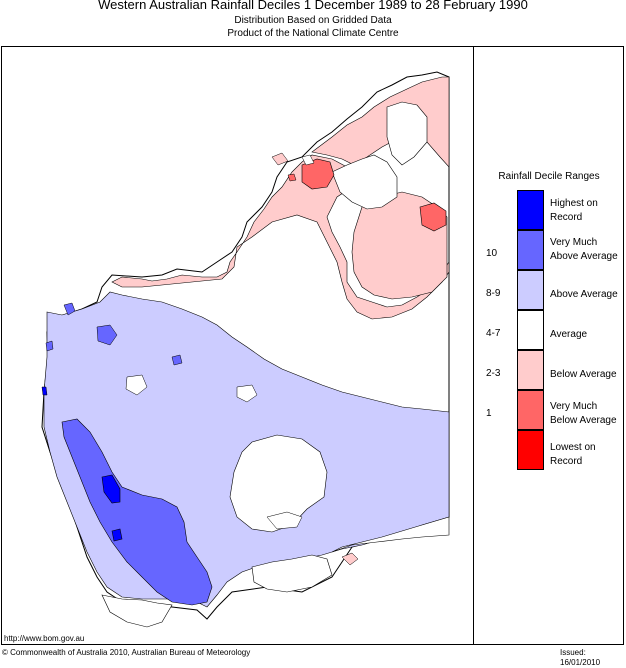 Image resolution: width=626 pixels, height=668 pixels. Describe the element at coordinates (407, 133) in the screenshot. I see `average-east-kimberley` at that location.